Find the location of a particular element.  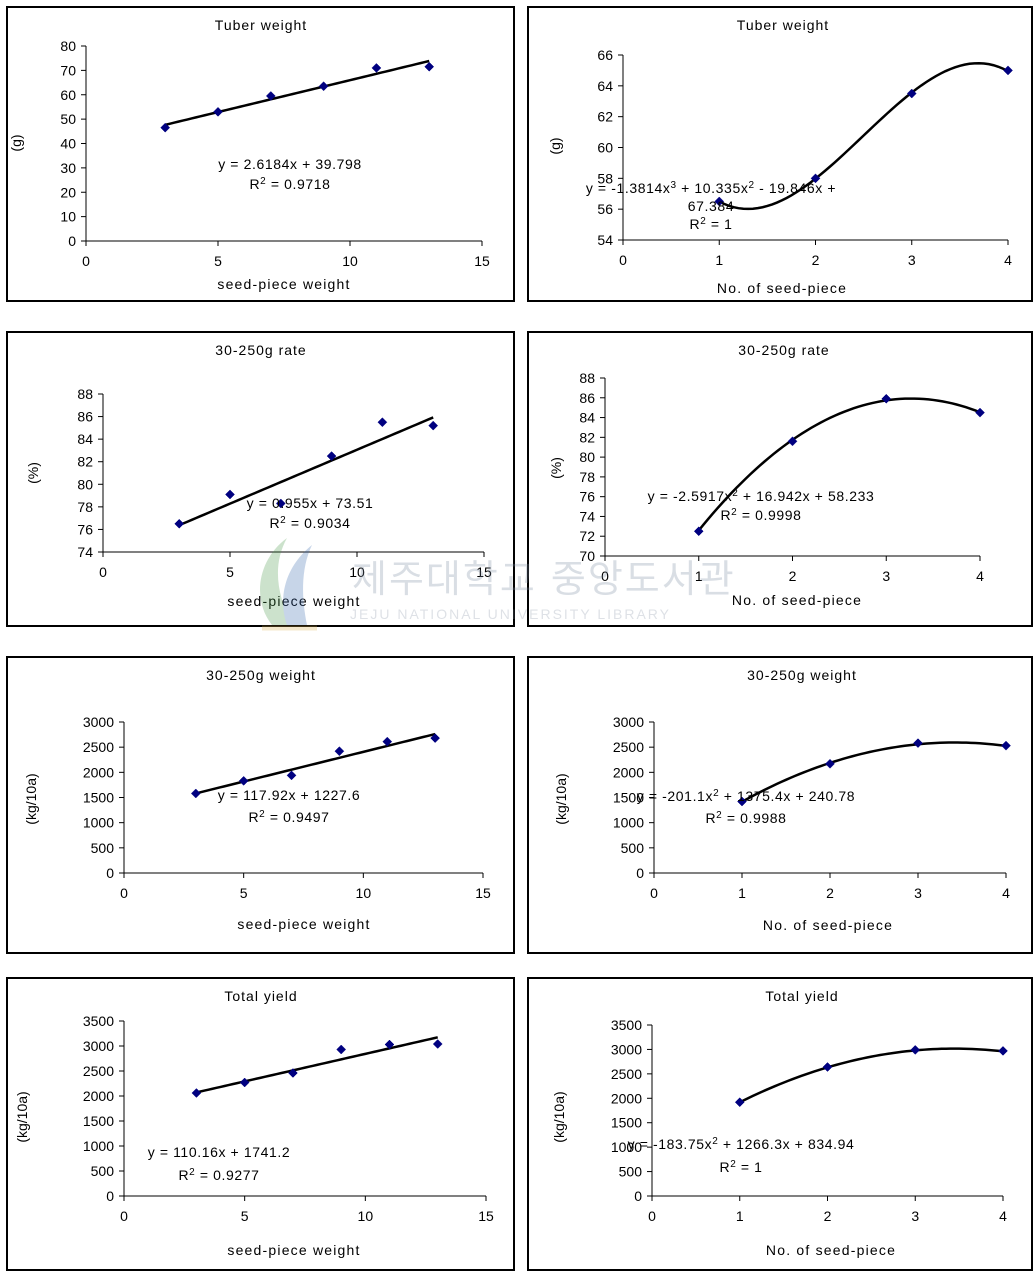

y-tick-label: 84 is located at coordinates (587, 418).